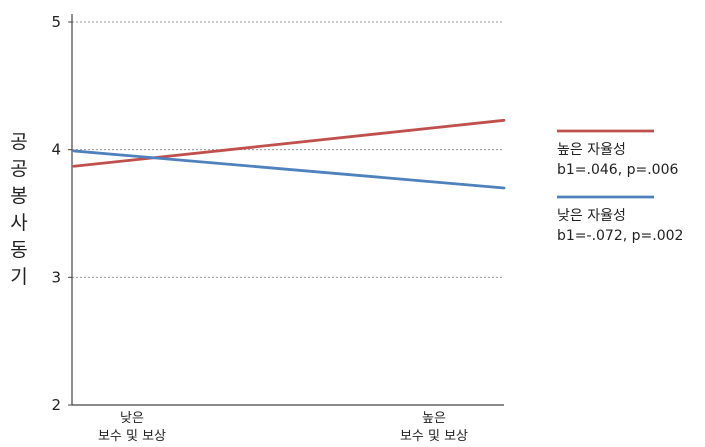 Image resolution: width=705 pixels, height=447 pixels. What do you see at coordinates (283, 427) in the screenshot?
I see `x-tick-labels: 낮은 보수 및 보상 높은 보수 및 보상` at bounding box center [283, 427].